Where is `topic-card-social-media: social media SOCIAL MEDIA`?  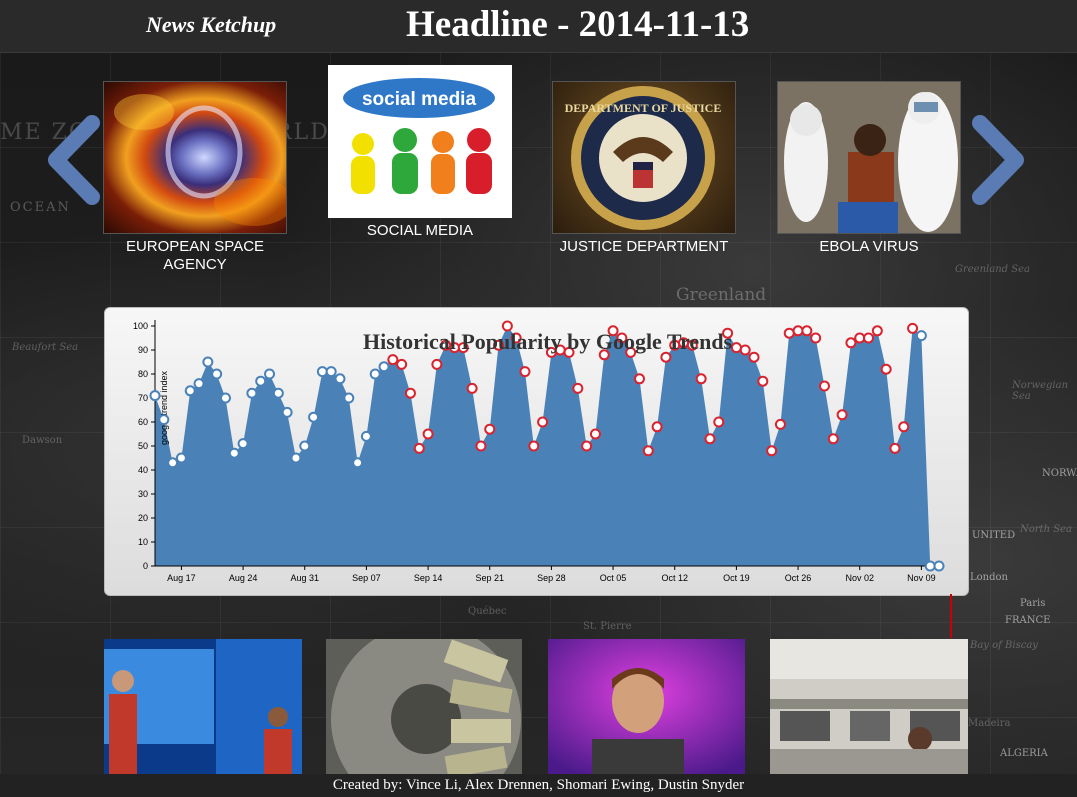
topic-card-social-media: social media SOCIAL MEDIA is located at coordinates (420, 152).